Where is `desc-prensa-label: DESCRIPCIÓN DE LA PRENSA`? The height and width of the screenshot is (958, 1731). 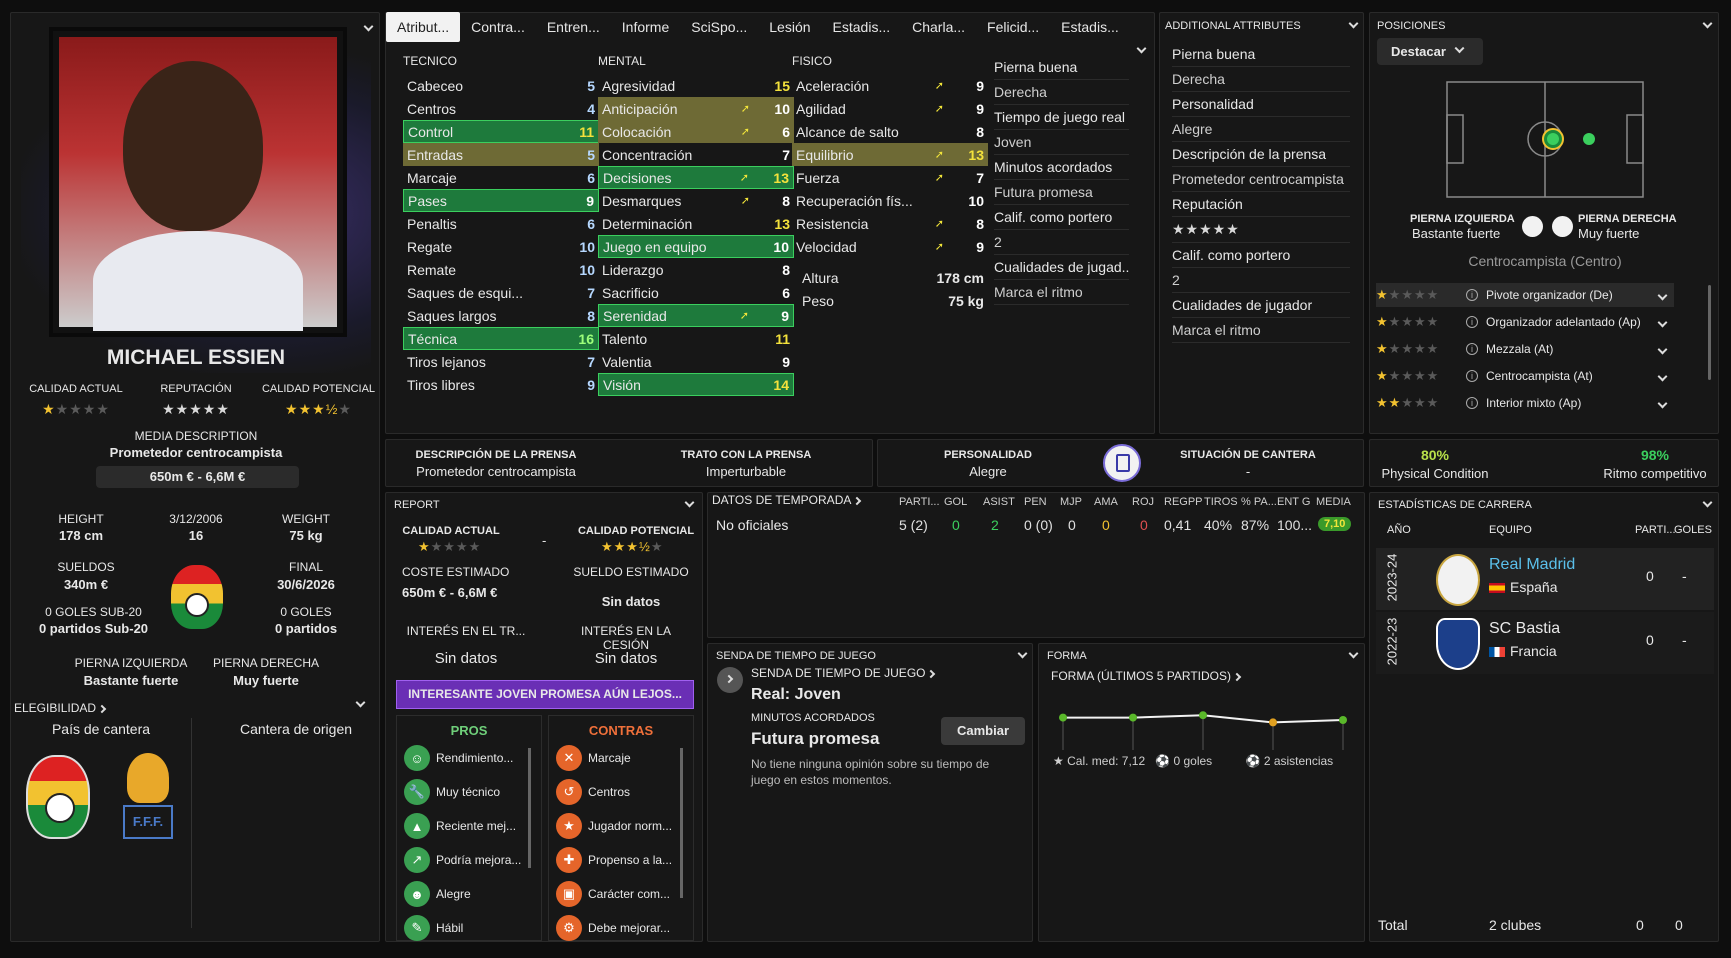 desc-prensa-label: DESCRIPCIÓN DE LA PRENSA is located at coordinates (496, 455).